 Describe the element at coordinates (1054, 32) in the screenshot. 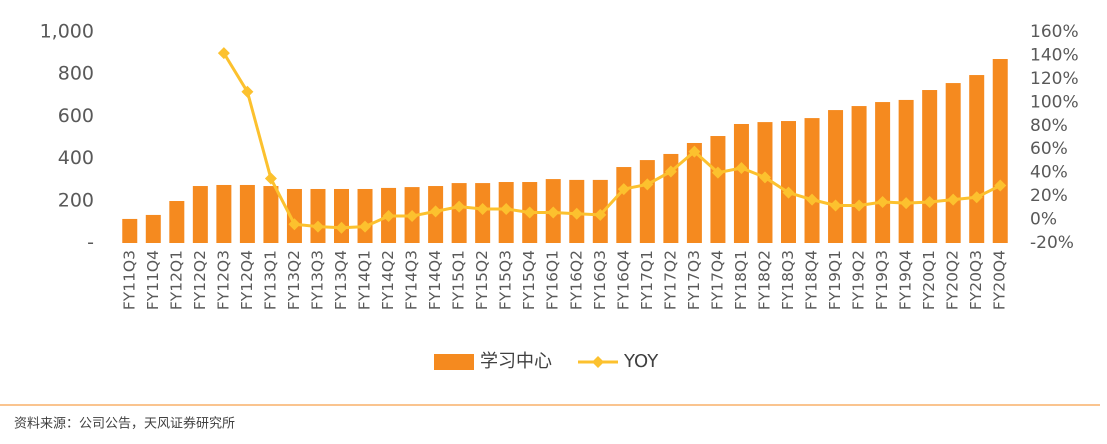

I see `y2-tick-label: 160%` at that location.